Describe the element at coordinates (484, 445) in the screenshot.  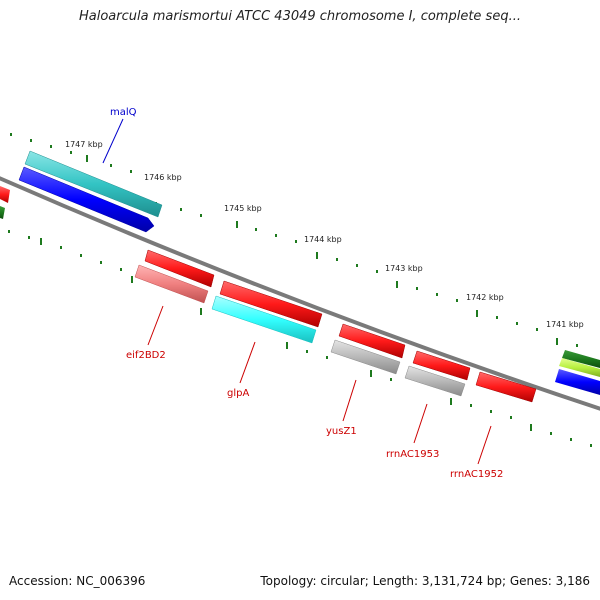
I see `leader-line-rrnac1952` at that location.